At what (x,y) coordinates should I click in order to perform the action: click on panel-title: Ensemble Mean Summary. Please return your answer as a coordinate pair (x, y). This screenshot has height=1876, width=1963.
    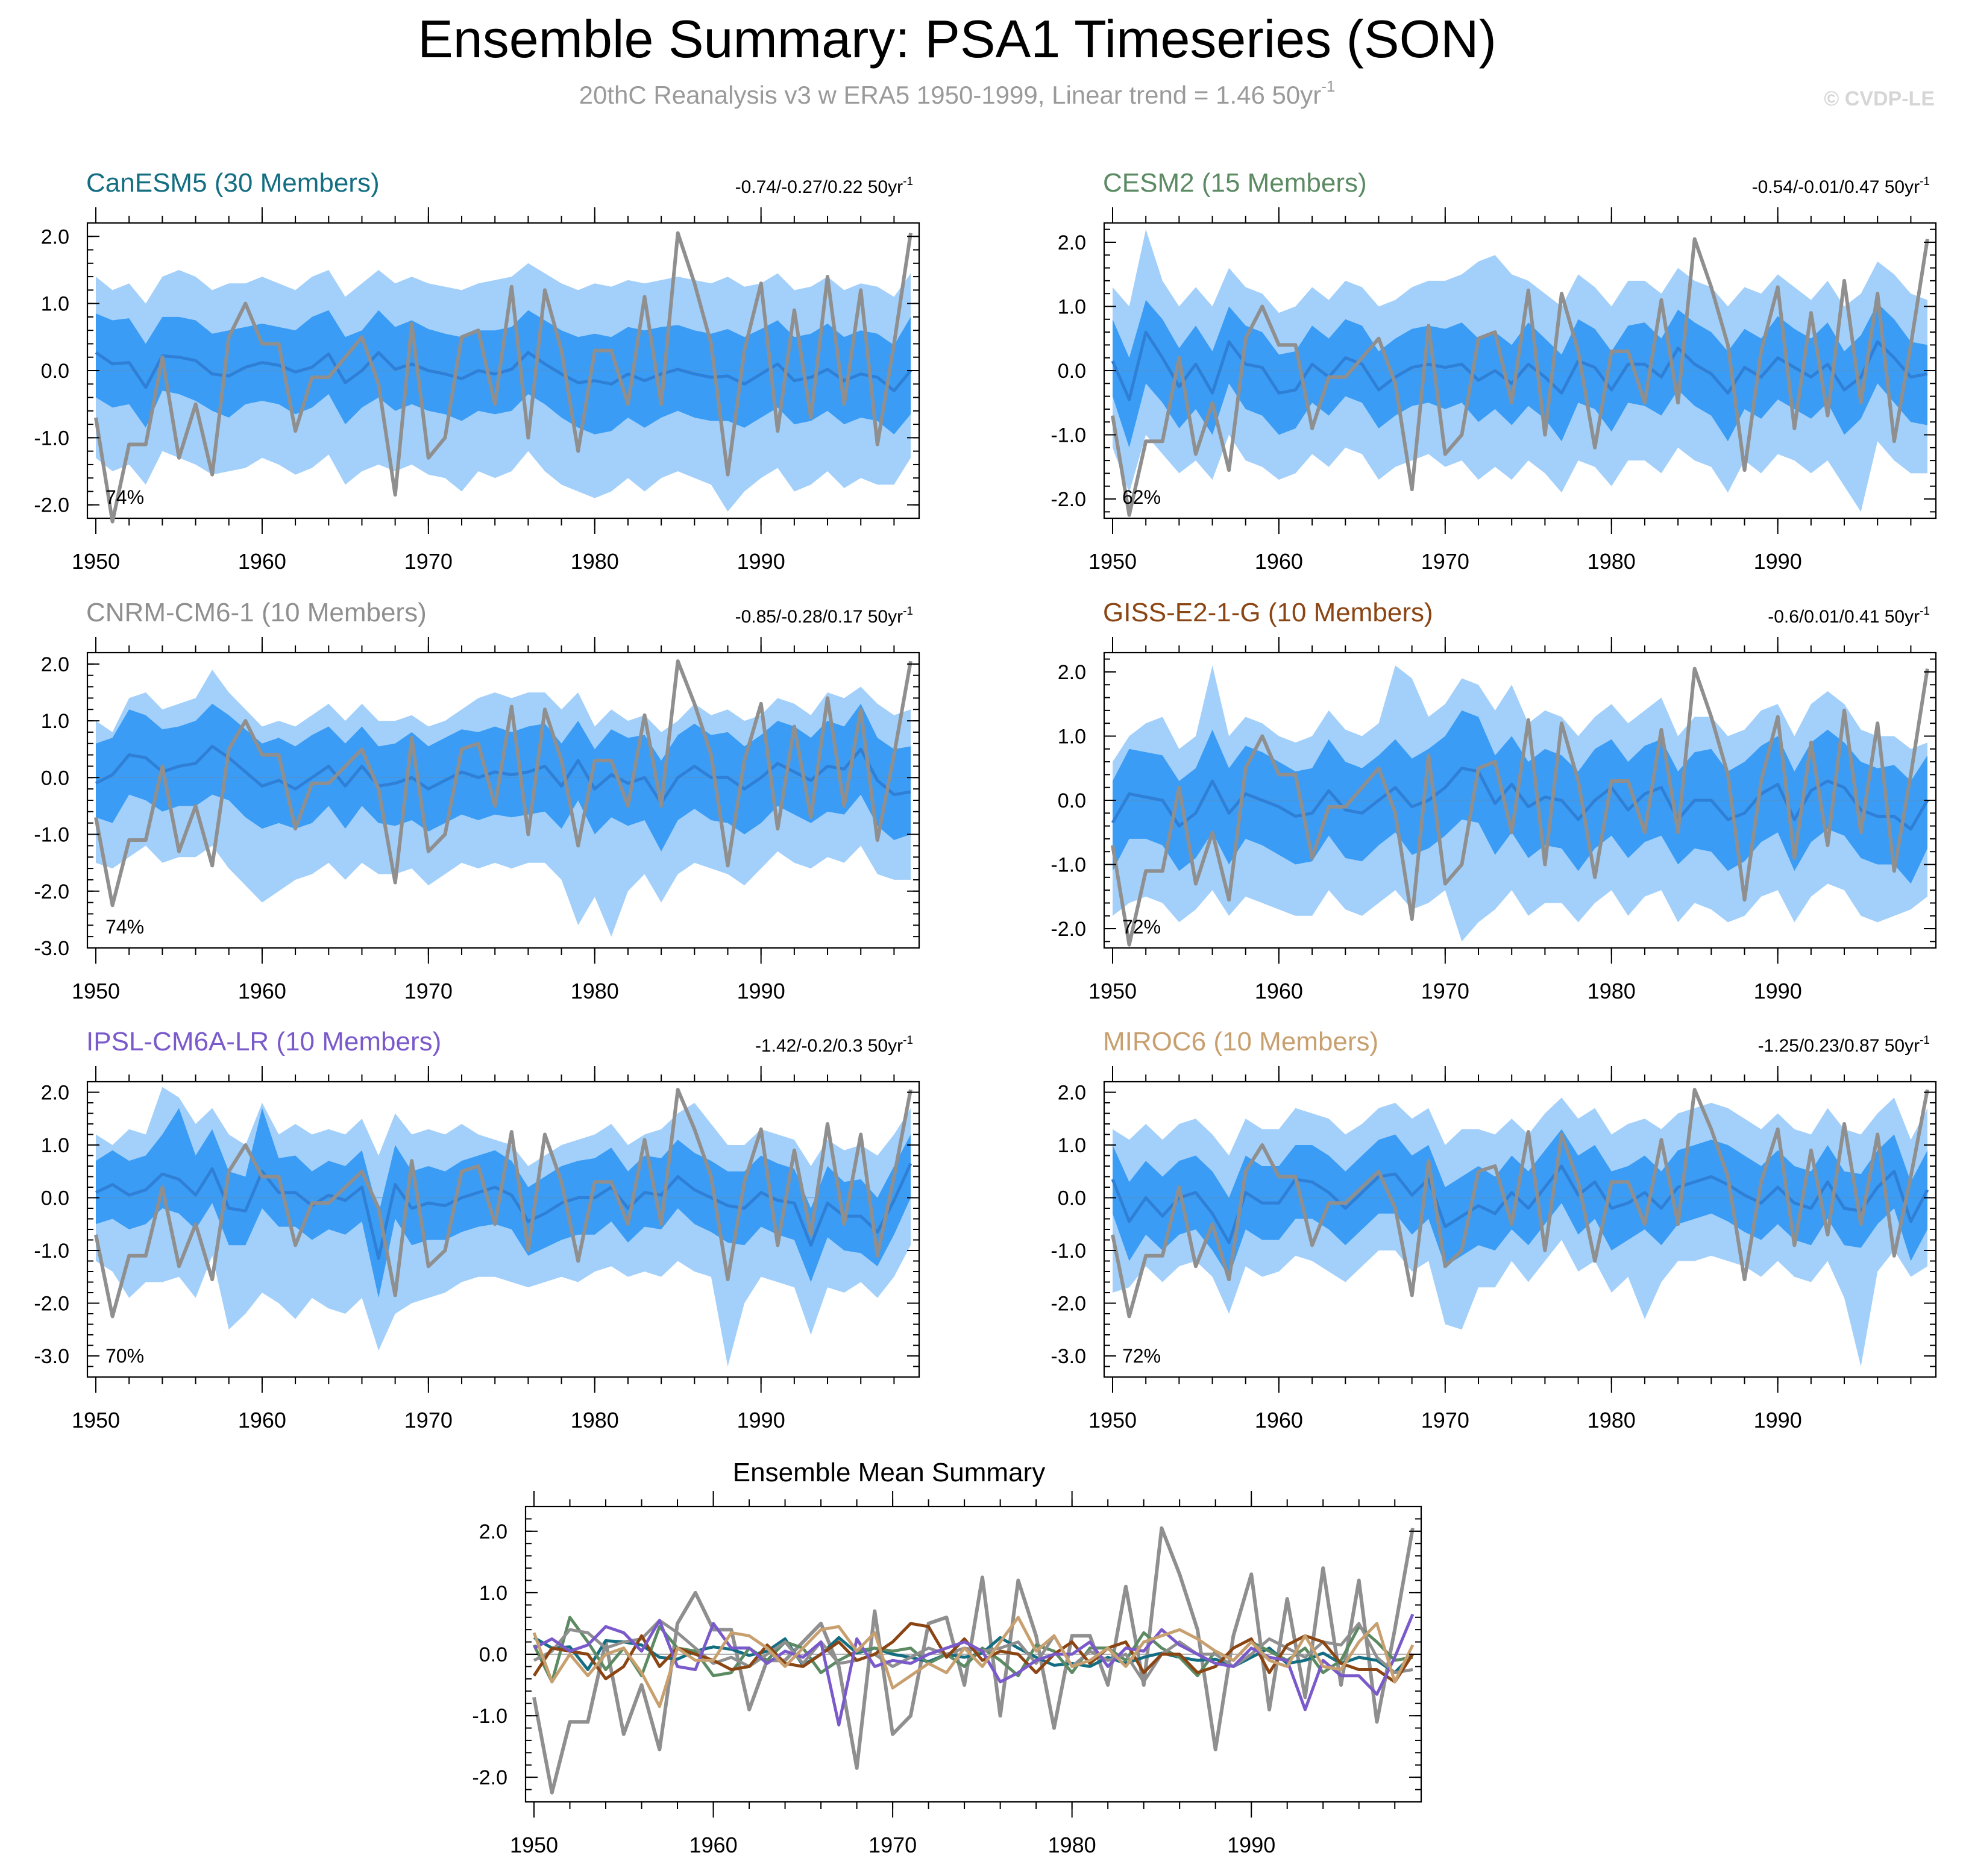
    Looking at the image, I should click on (889, 1472).